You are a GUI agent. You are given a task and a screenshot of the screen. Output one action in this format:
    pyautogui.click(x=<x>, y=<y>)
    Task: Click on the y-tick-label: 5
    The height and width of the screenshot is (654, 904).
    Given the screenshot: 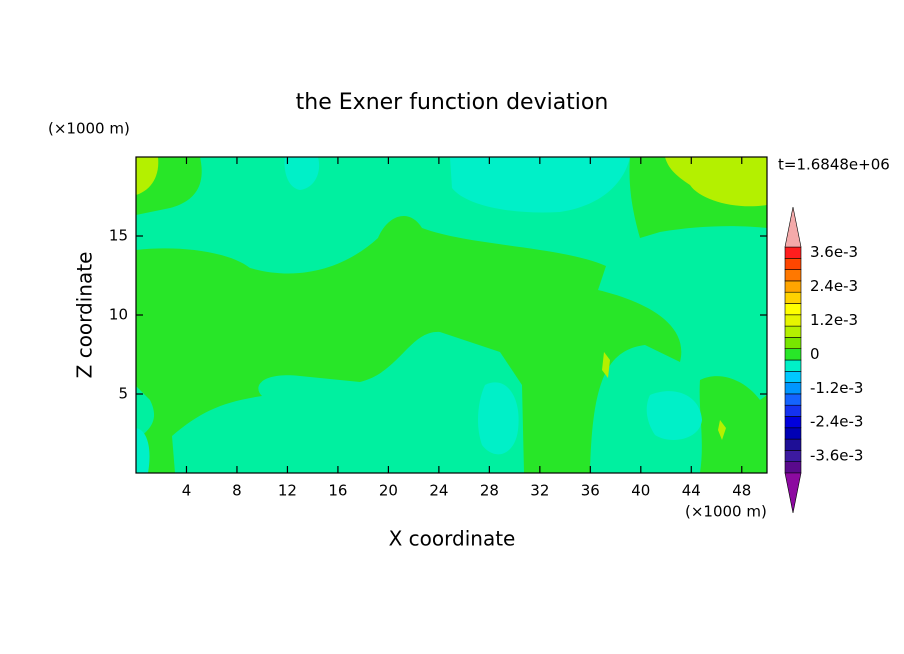 What is the action you would take?
    pyautogui.click(x=123, y=394)
    